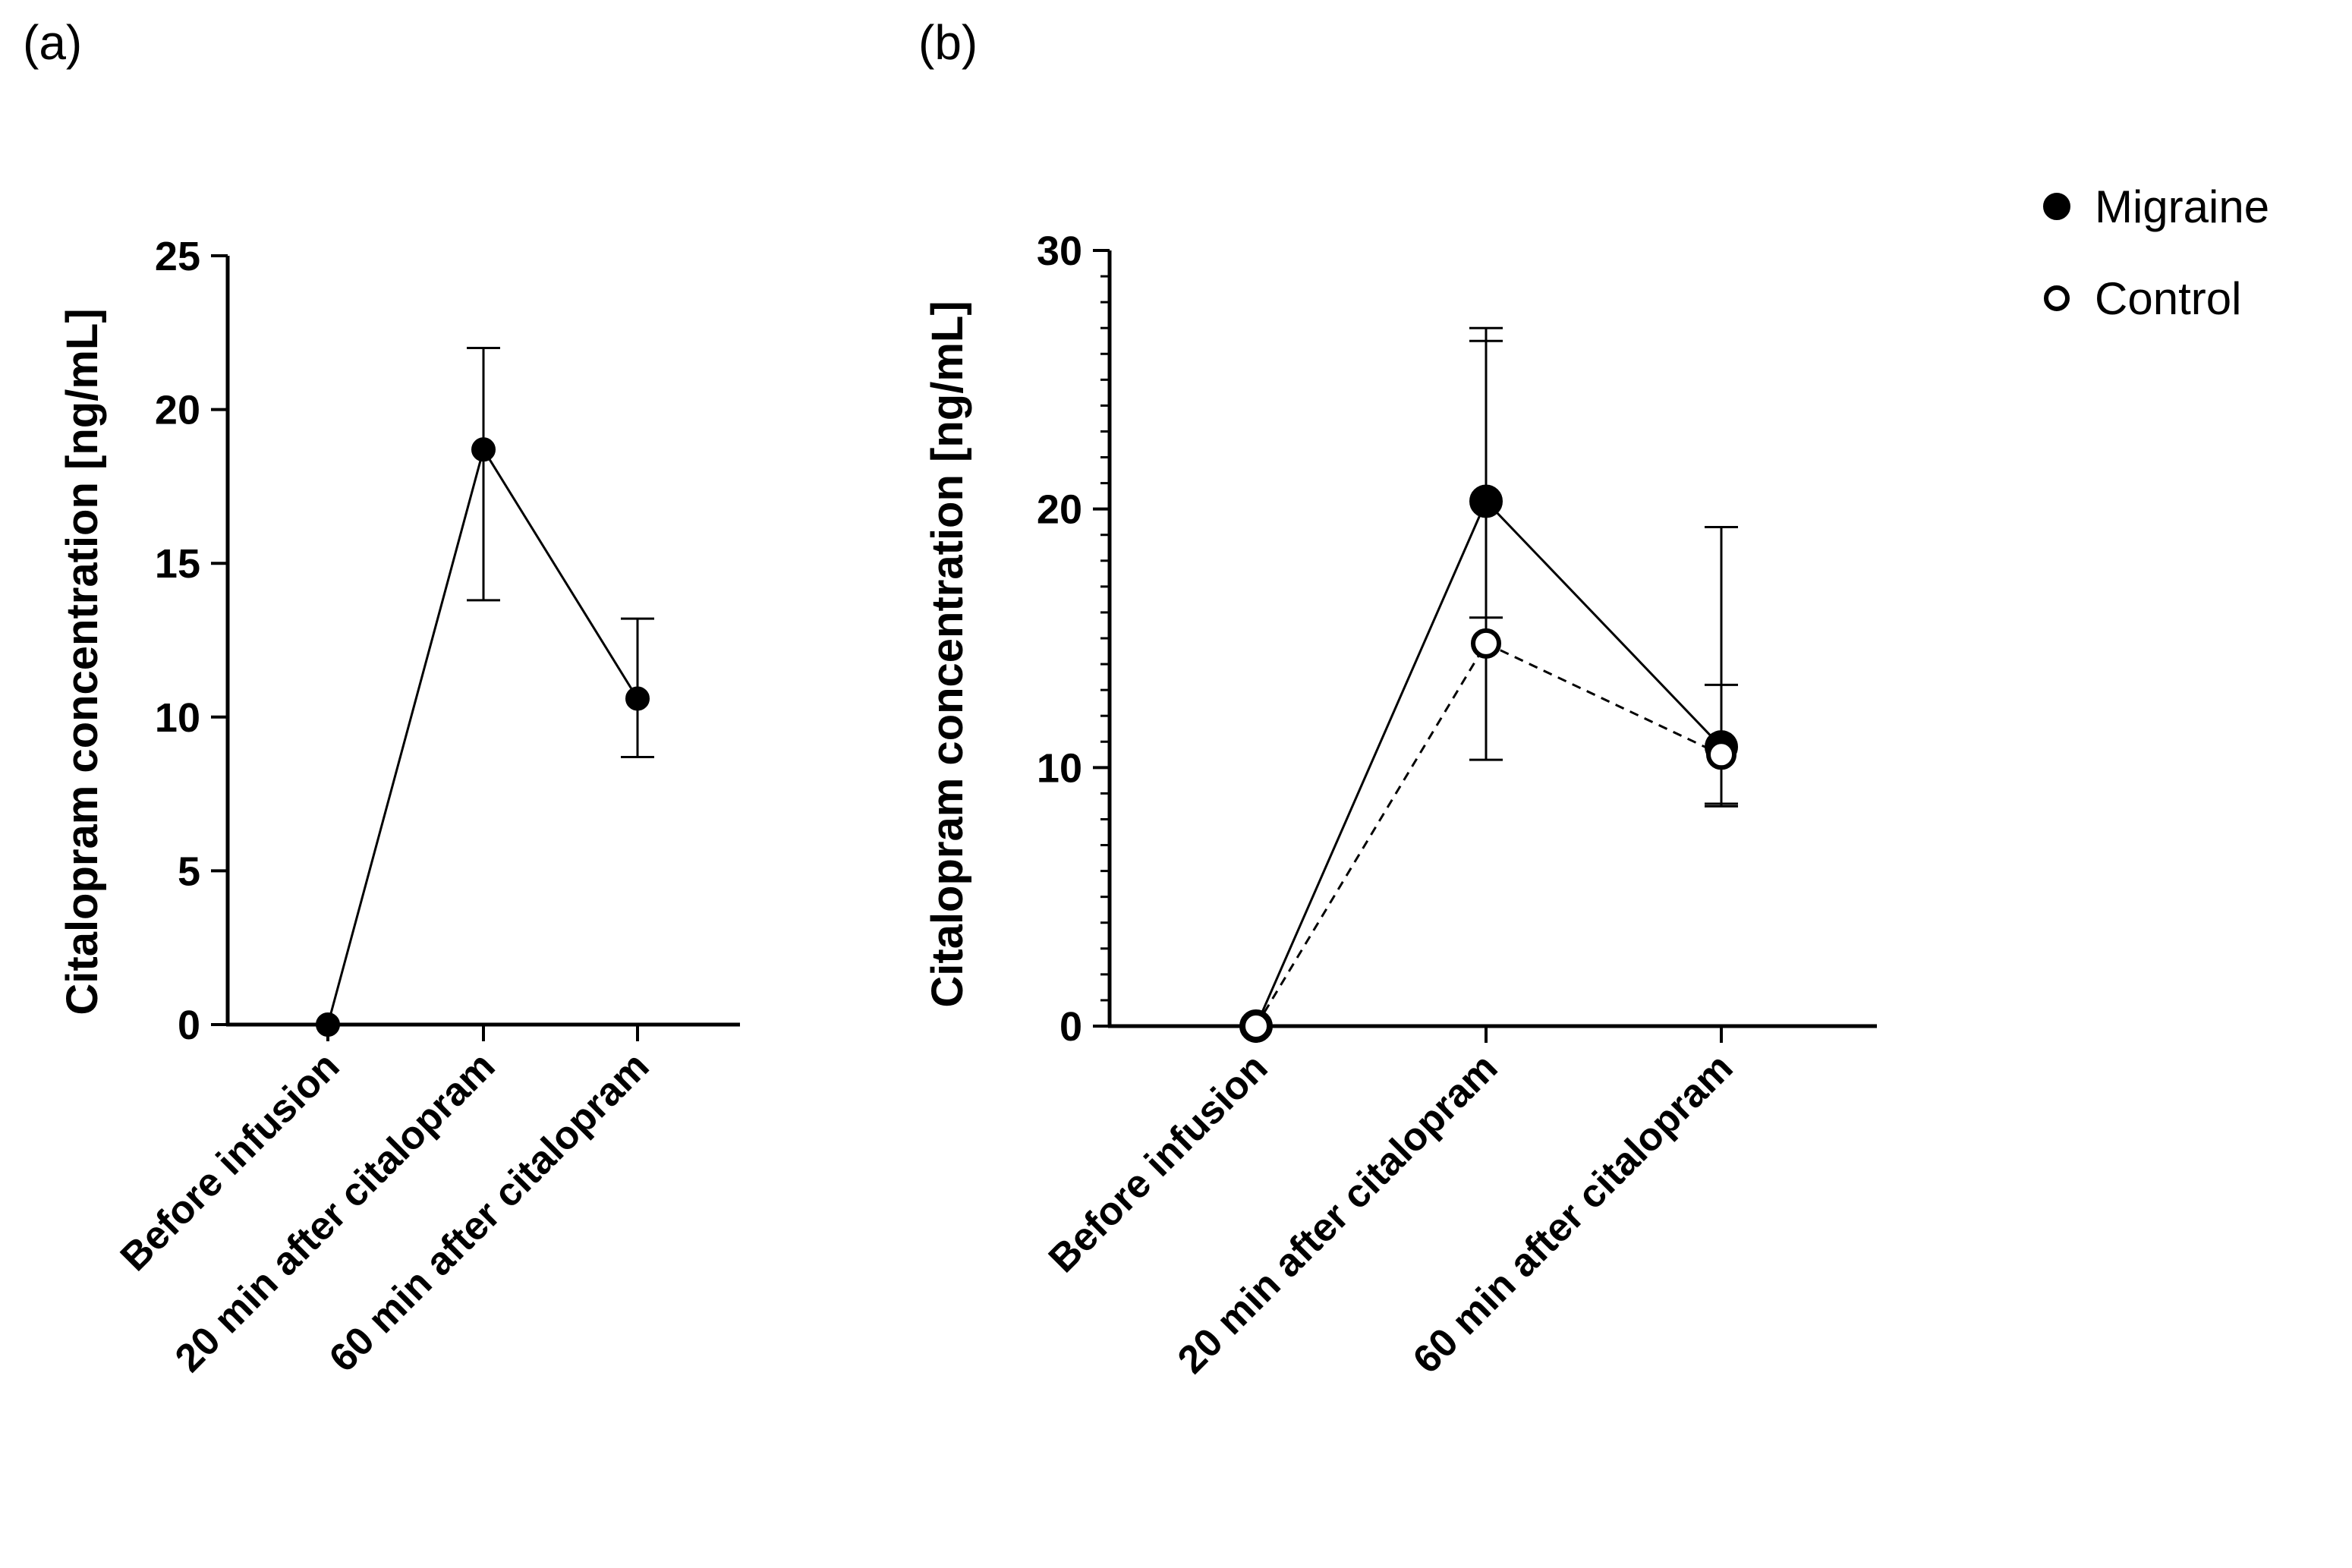 This screenshot has width=2352, height=1568. What do you see at coordinates (1059, 768) in the screenshot?
I see `panel-b-y-tick-label: 10` at bounding box center [1059, 768].